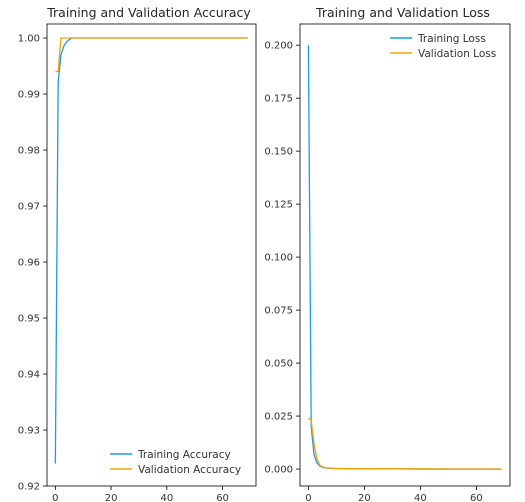  Describe the element at coordinates (278, 46) in the screenshot. I see `loss-y-tick-label: 0.200` at that location.